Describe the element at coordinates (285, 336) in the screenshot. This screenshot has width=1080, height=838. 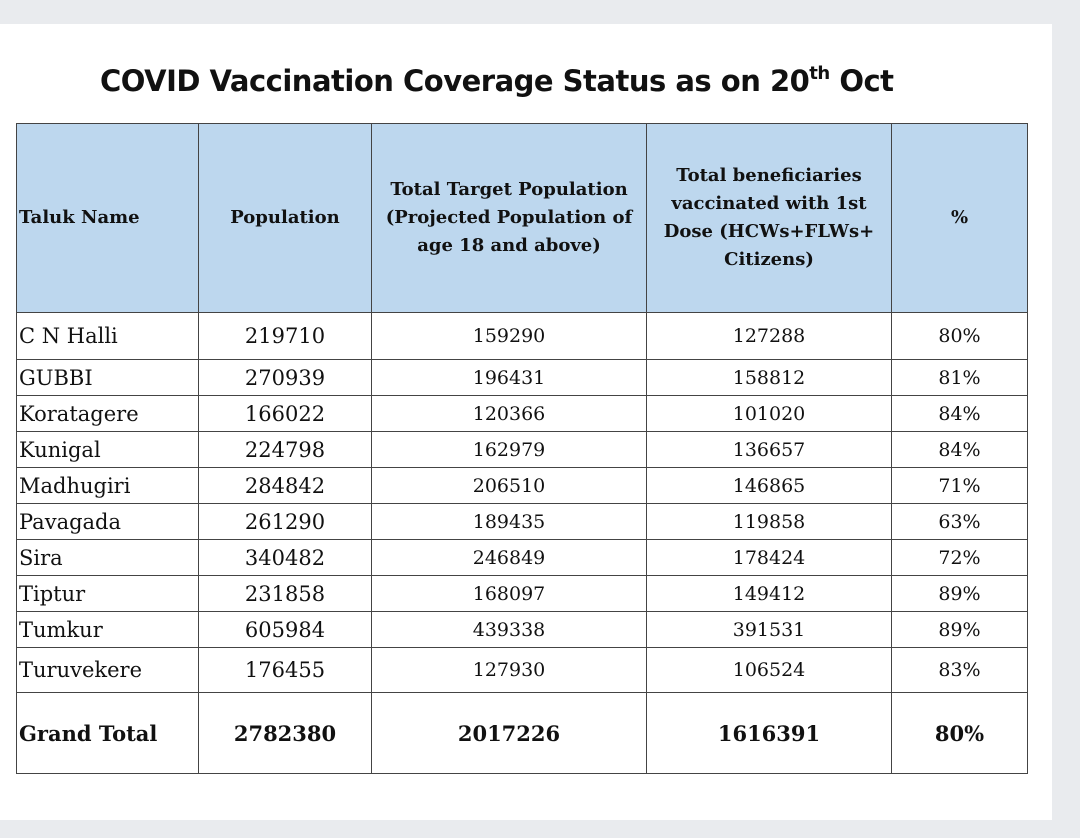
I see `cell-population: 219710` at that location.